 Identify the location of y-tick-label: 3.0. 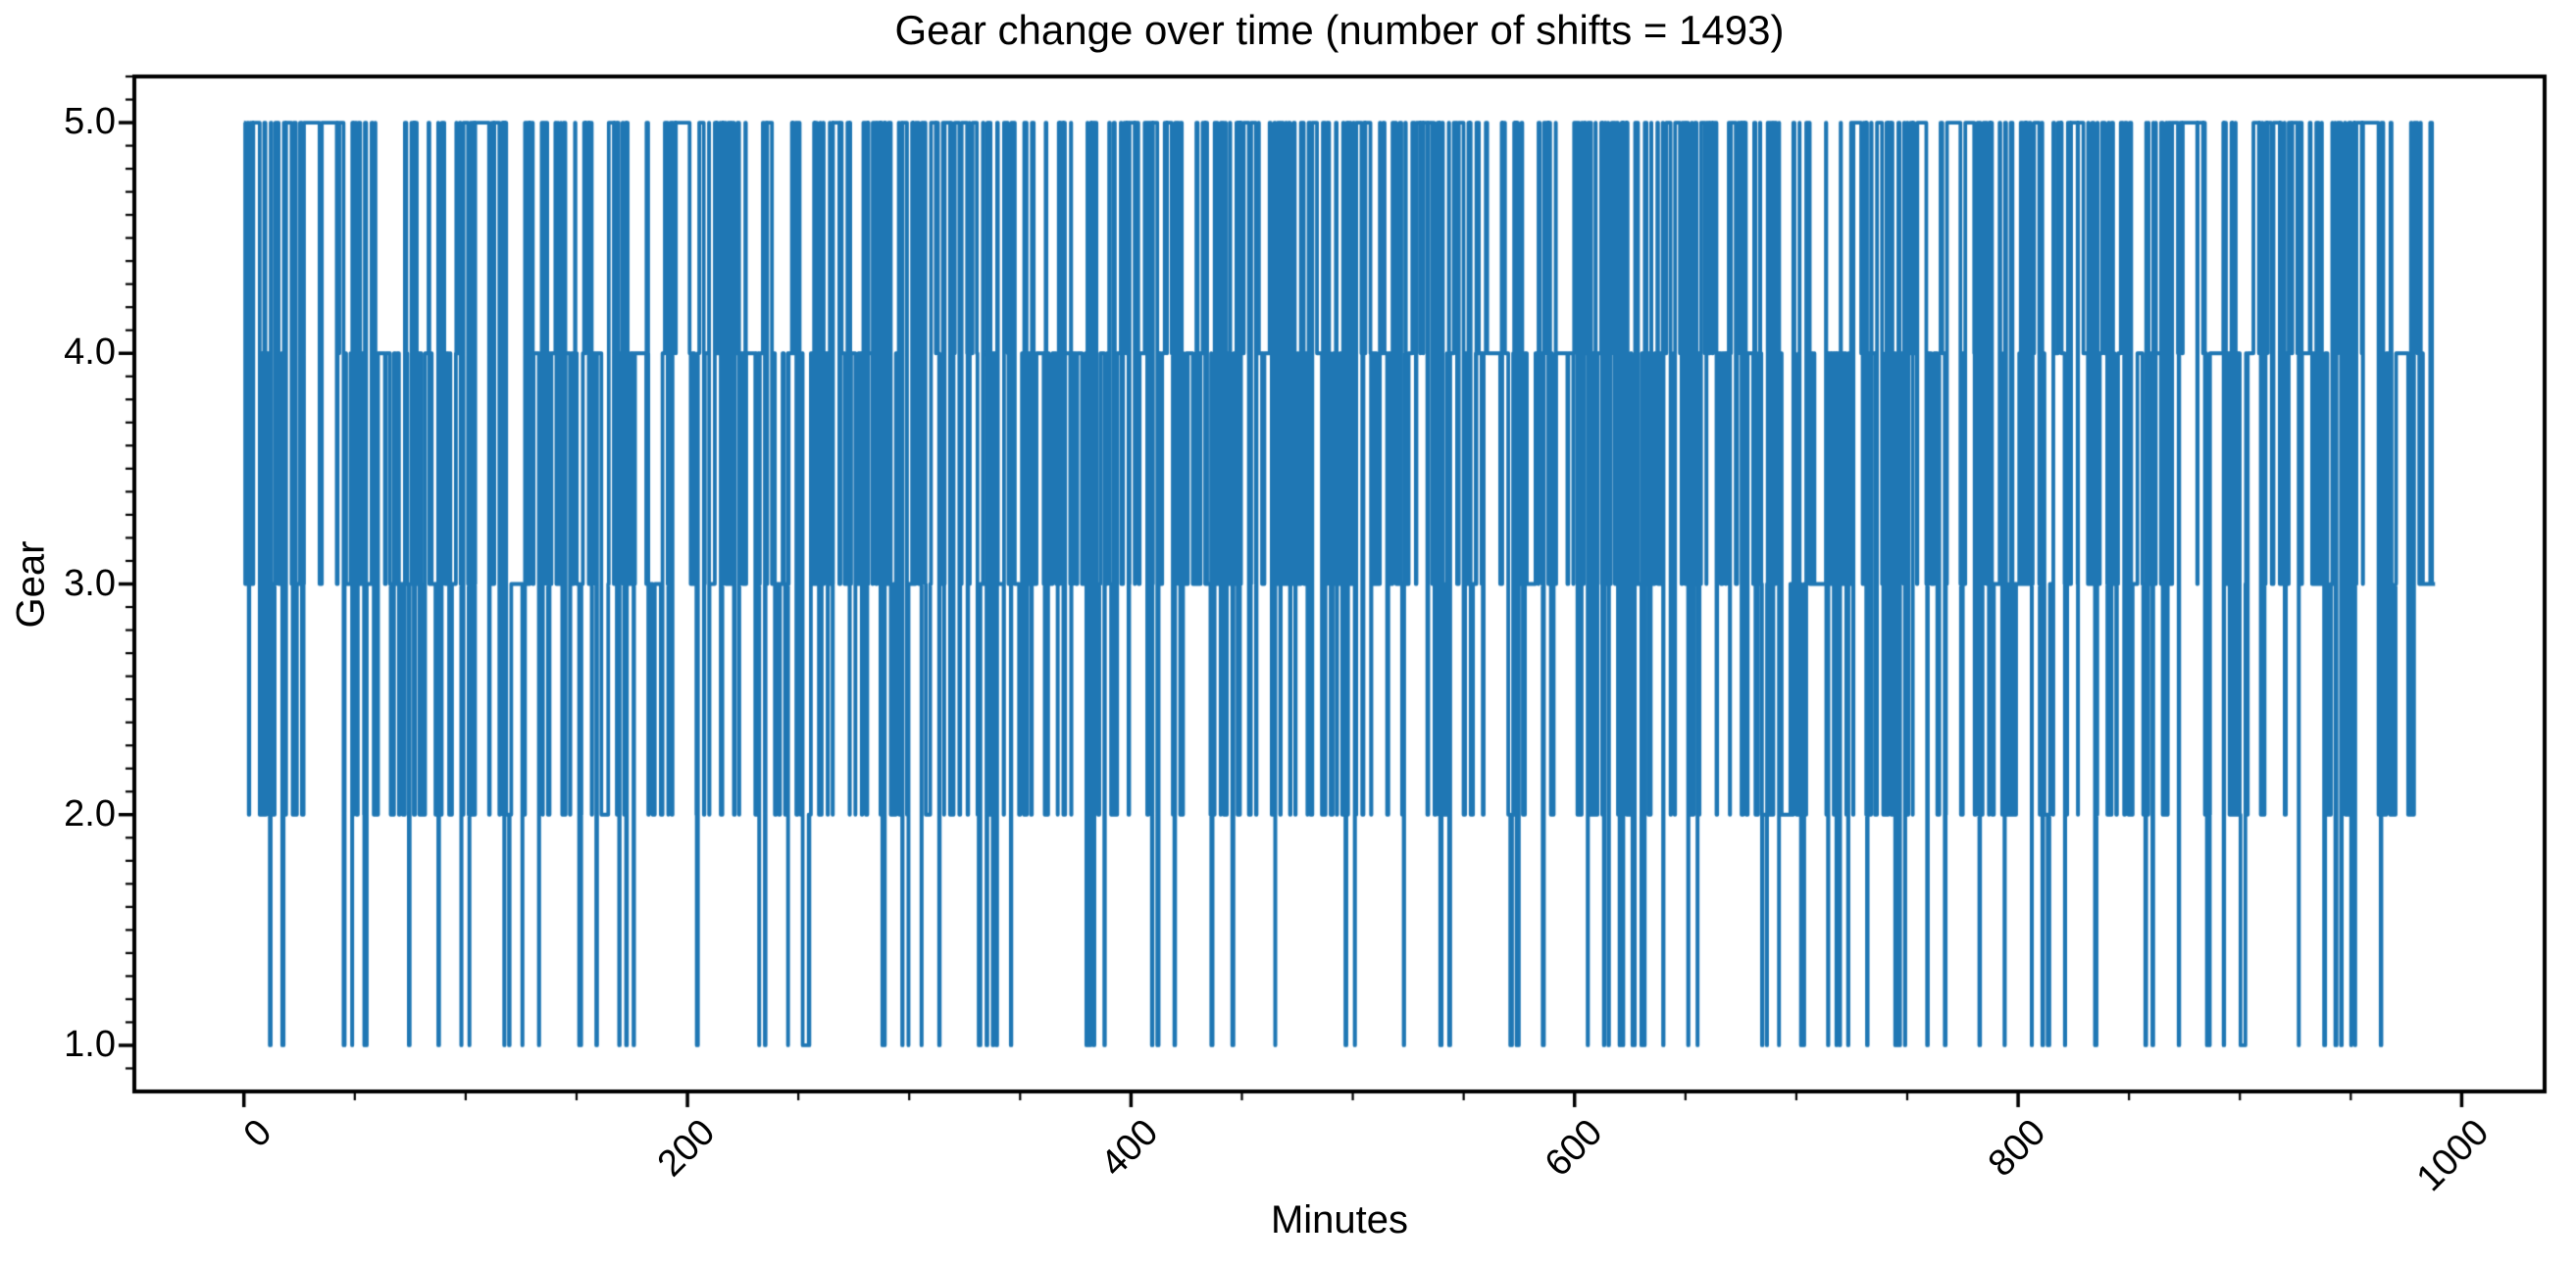
(90, 583).